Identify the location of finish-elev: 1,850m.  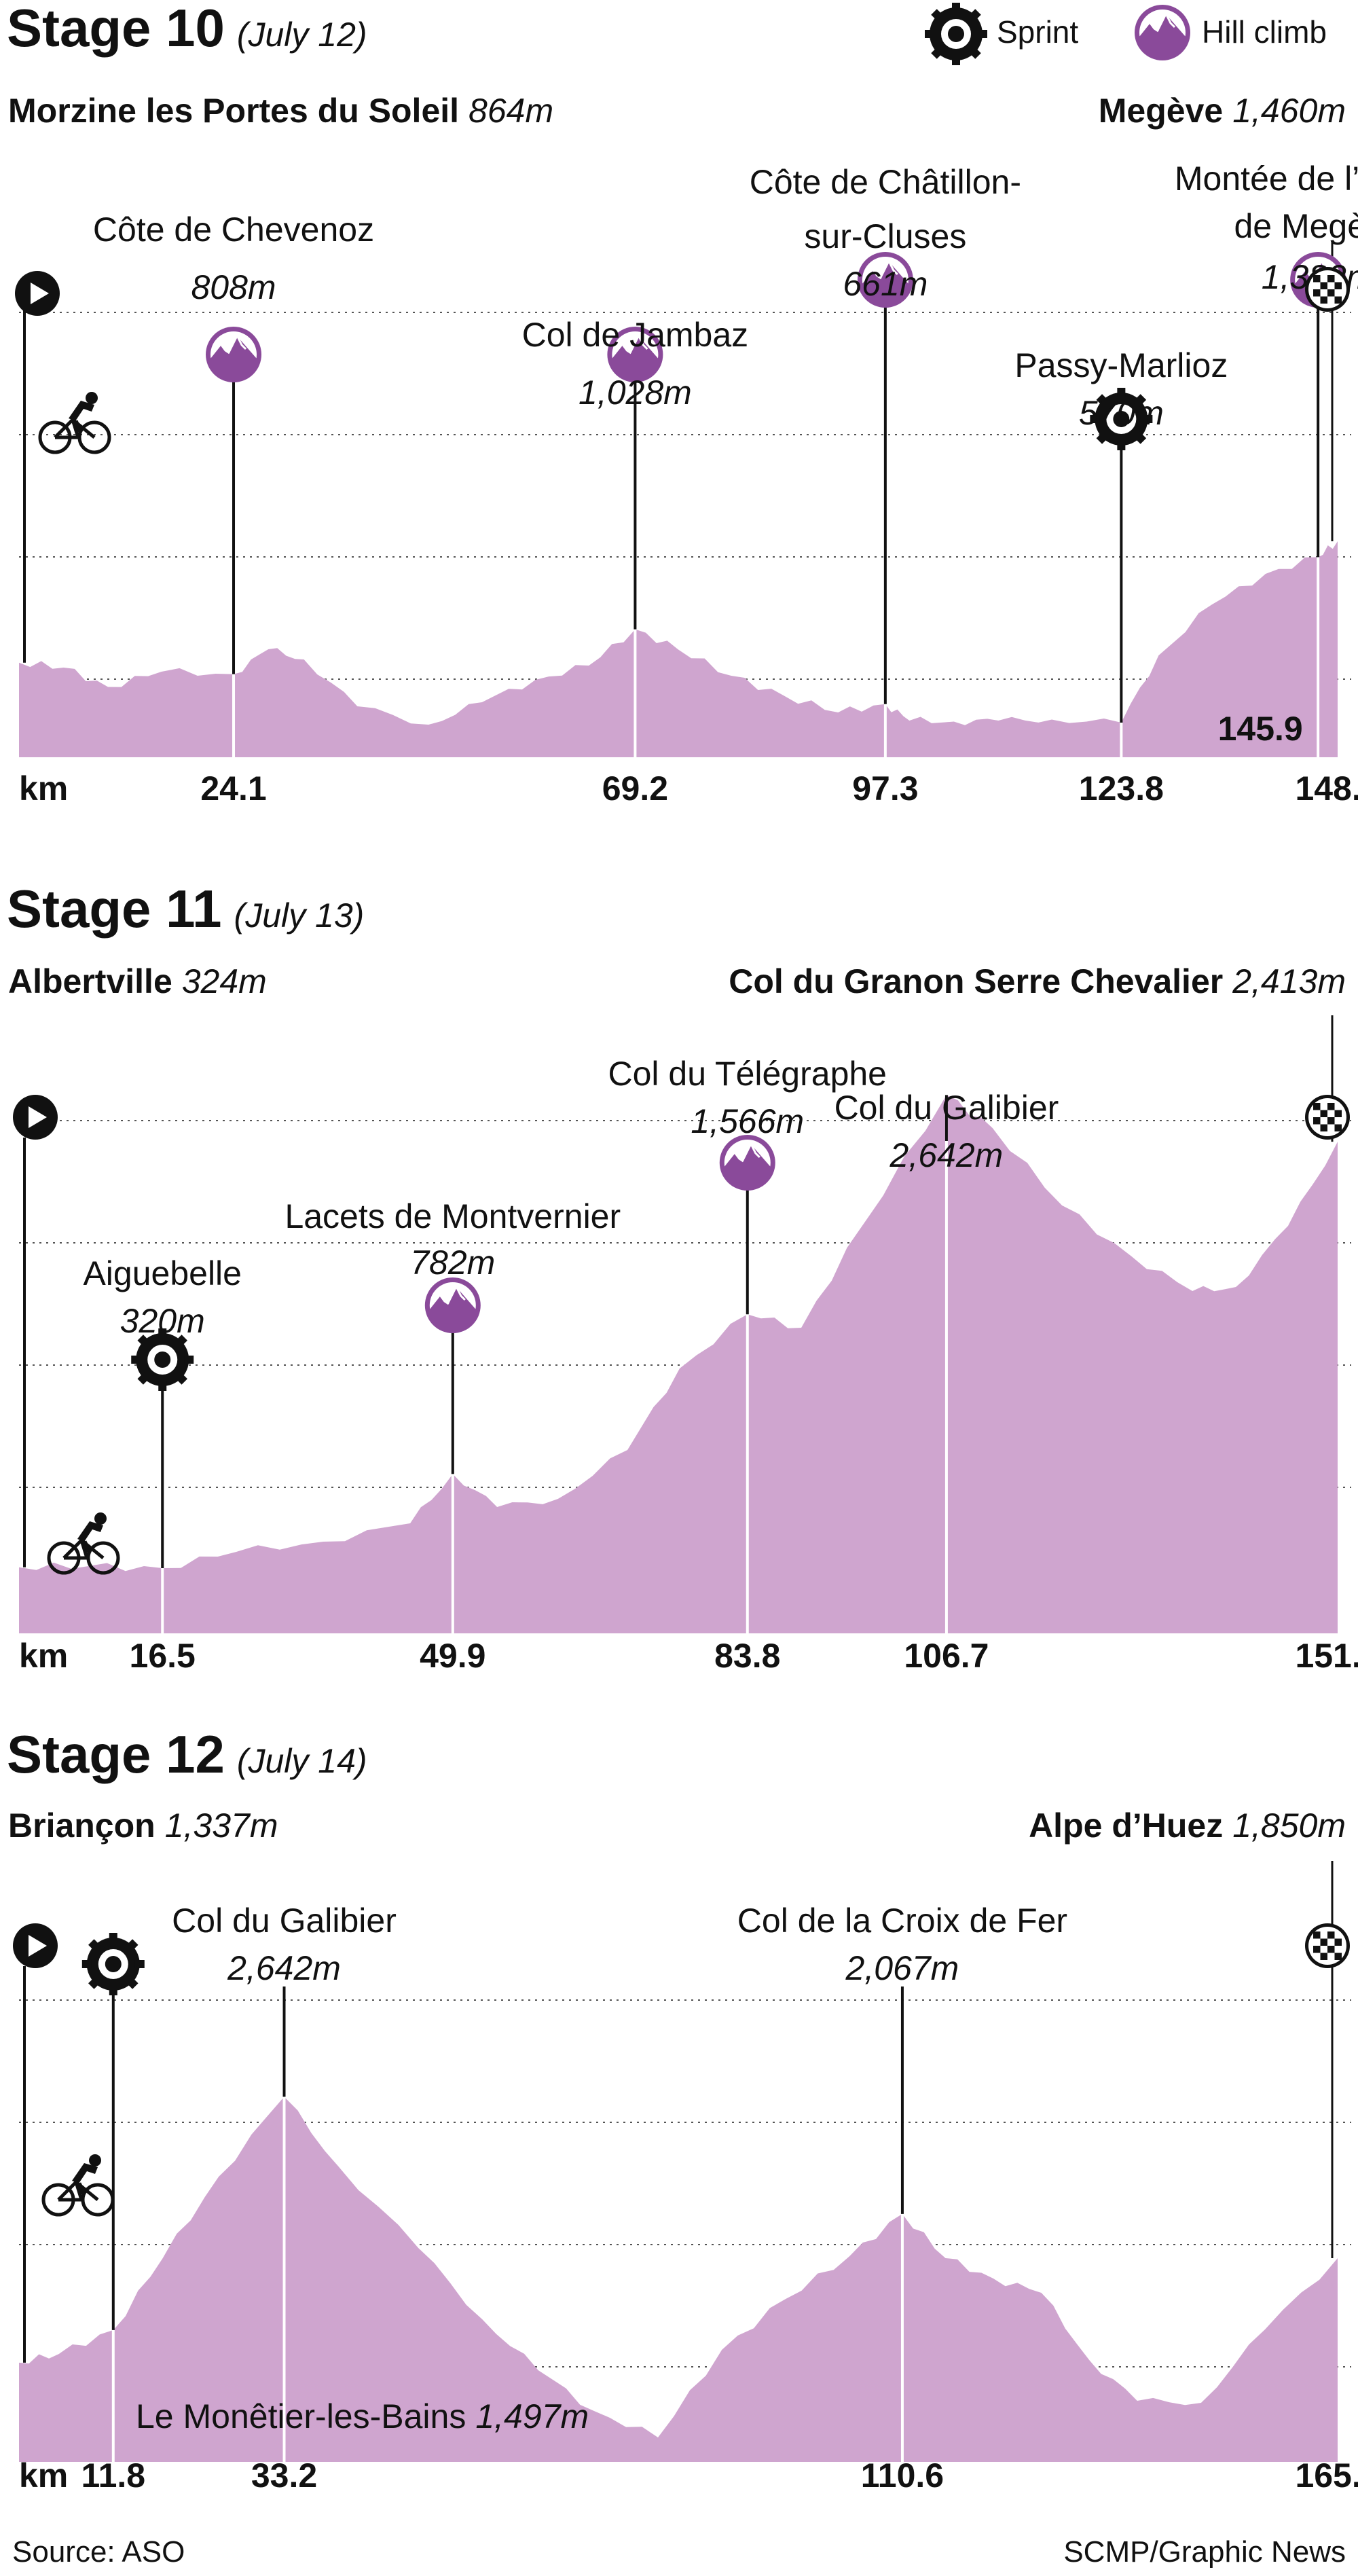
(1289, 1826).